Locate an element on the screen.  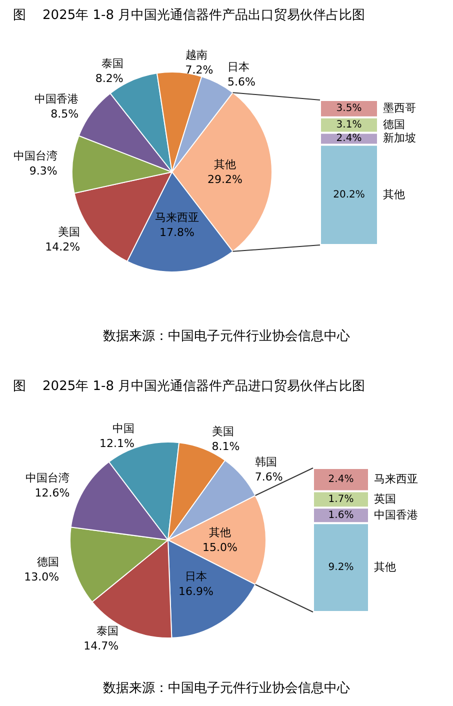
data-label: 7.2% is located at coordinates (199, 69).